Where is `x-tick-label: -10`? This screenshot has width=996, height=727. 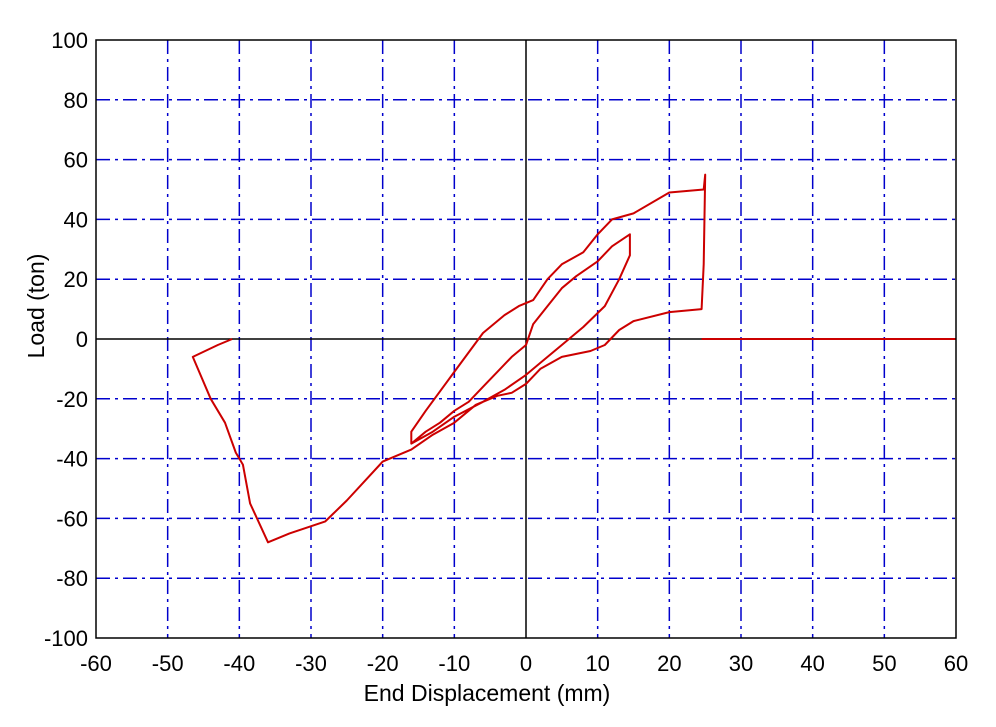
x-tick-label: -10 is located at coordinates (454, 663).